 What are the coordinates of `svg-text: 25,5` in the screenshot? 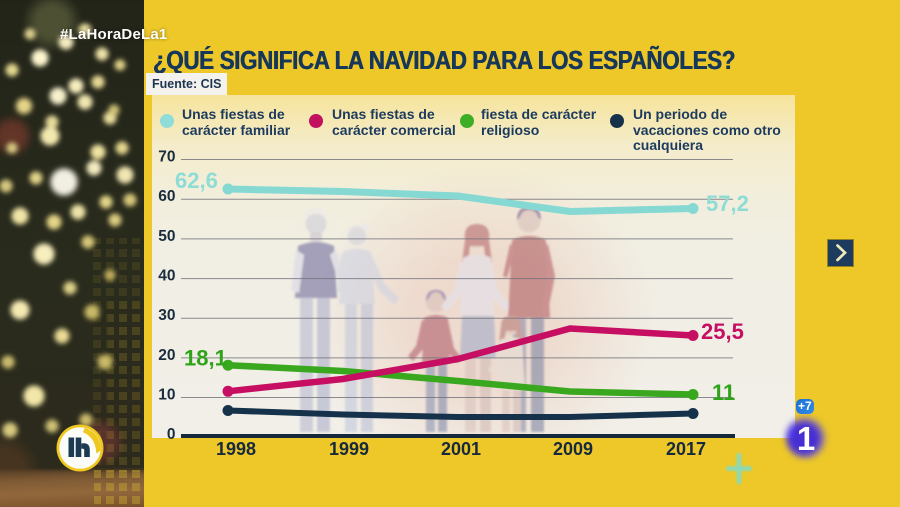 It's located at (722, 331).